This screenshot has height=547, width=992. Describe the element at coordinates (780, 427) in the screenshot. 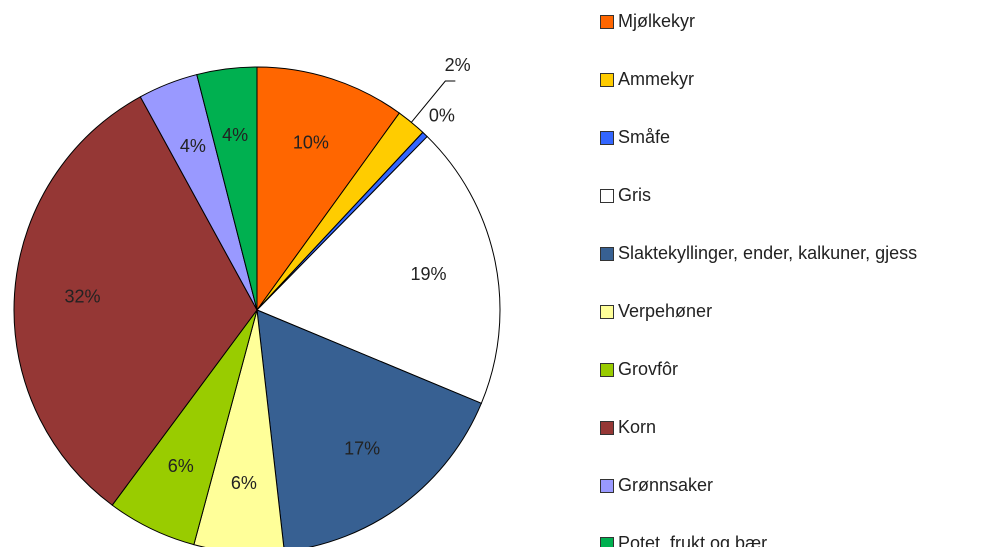

I see `legend-item: Korn` at that location.